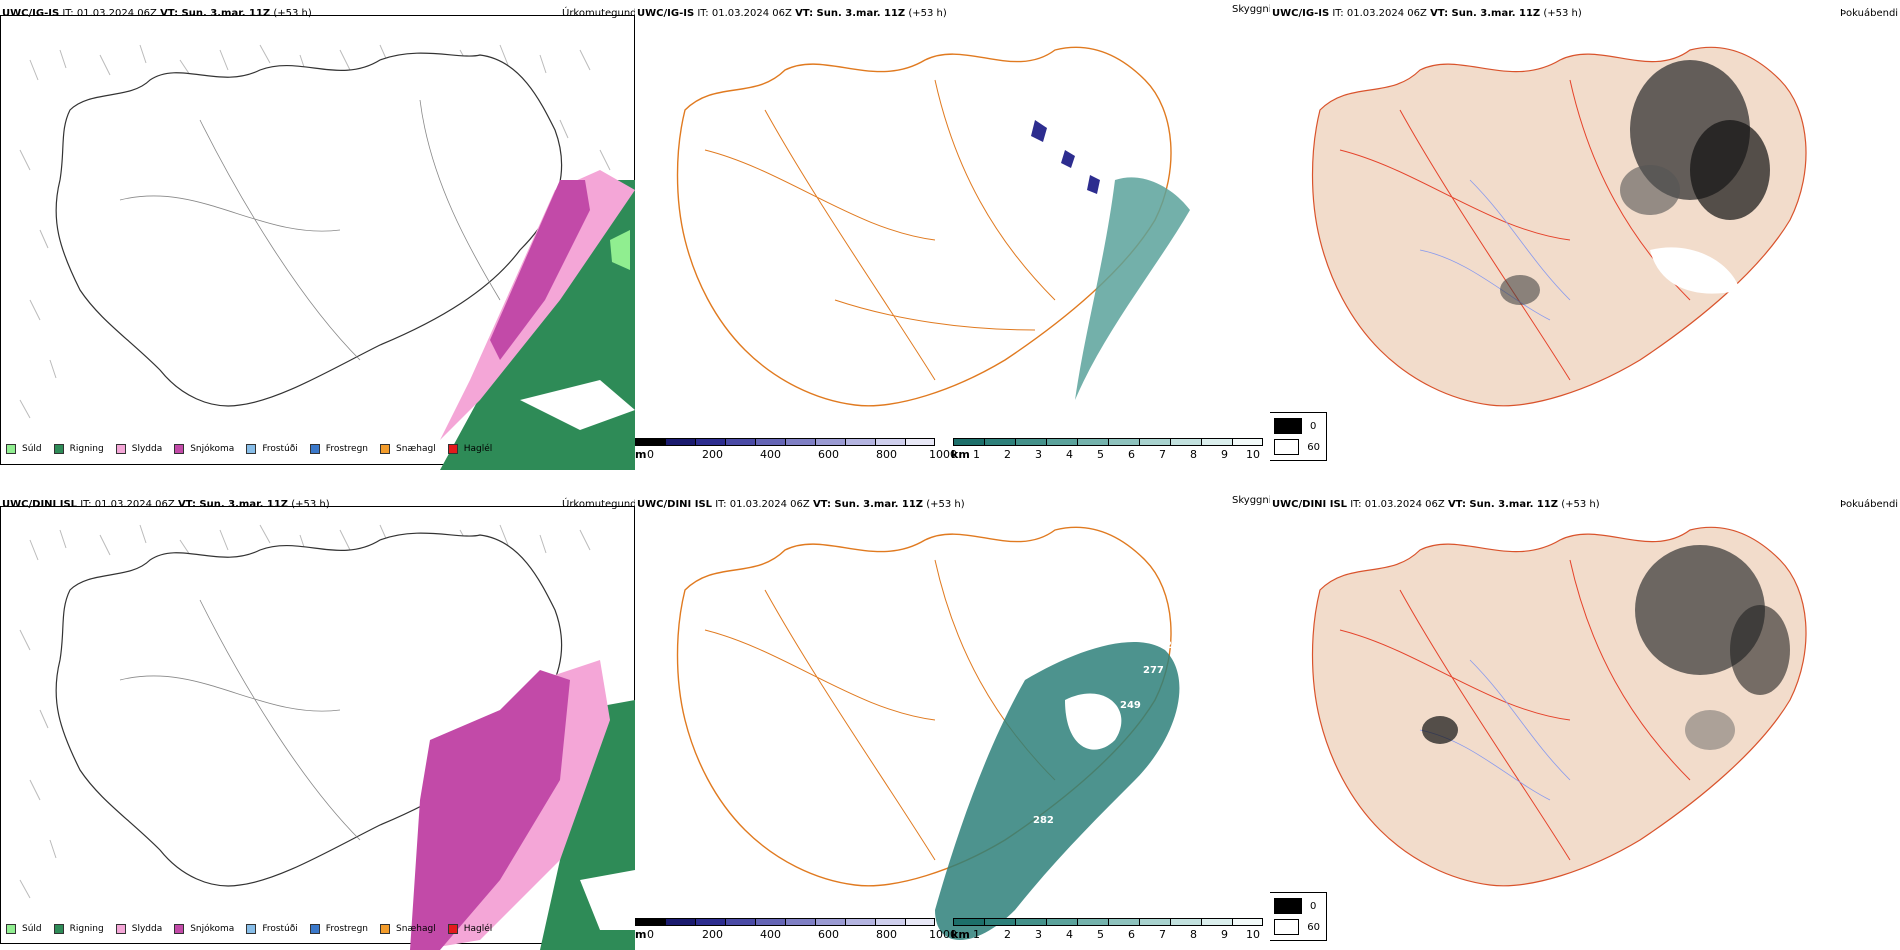 The height and width of the screenshot is (950, 1900). I want to click on visibility-value-labels: 249 282 277 249, so click(1109, 733).